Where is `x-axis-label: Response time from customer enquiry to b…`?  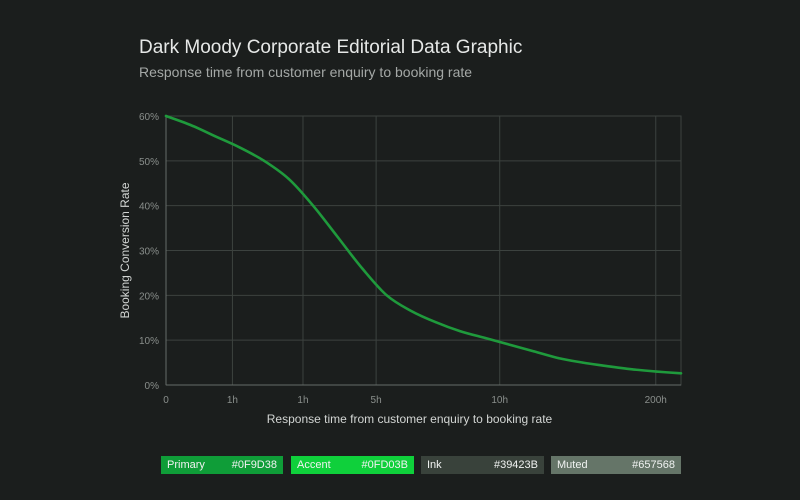 x-axis-label: Response time from customer enquiry to b… is located at coordinates (410, 419).